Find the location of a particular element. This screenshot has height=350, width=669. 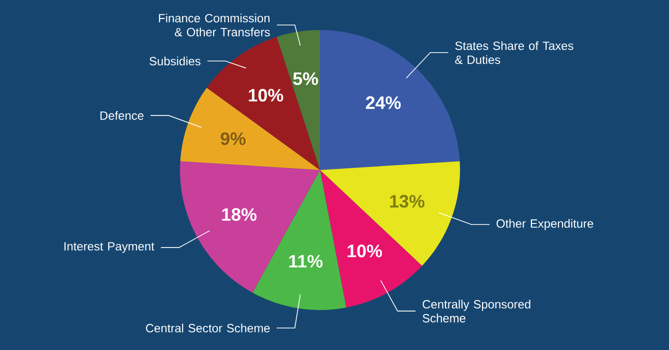

slice-label: Interest Payment is located at coordinates (109, 247).